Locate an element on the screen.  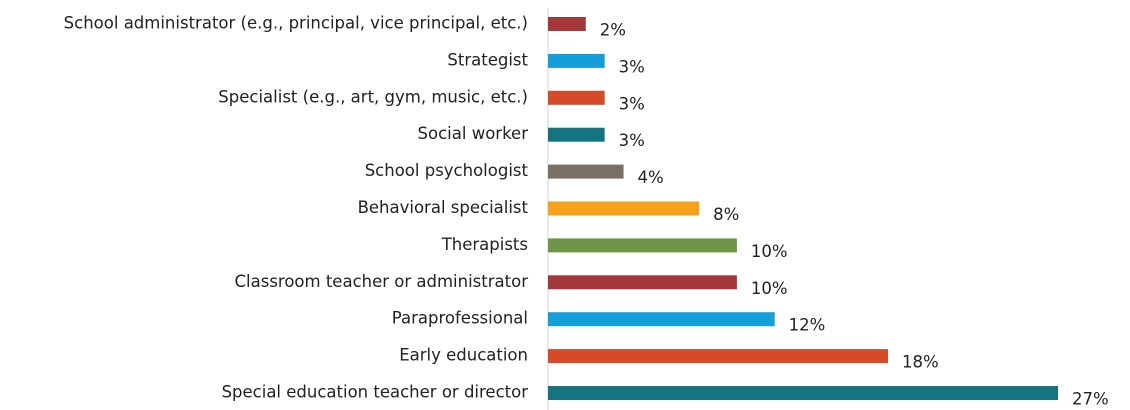
category-label: Paraprofessional is located at coordinates (460, 318).